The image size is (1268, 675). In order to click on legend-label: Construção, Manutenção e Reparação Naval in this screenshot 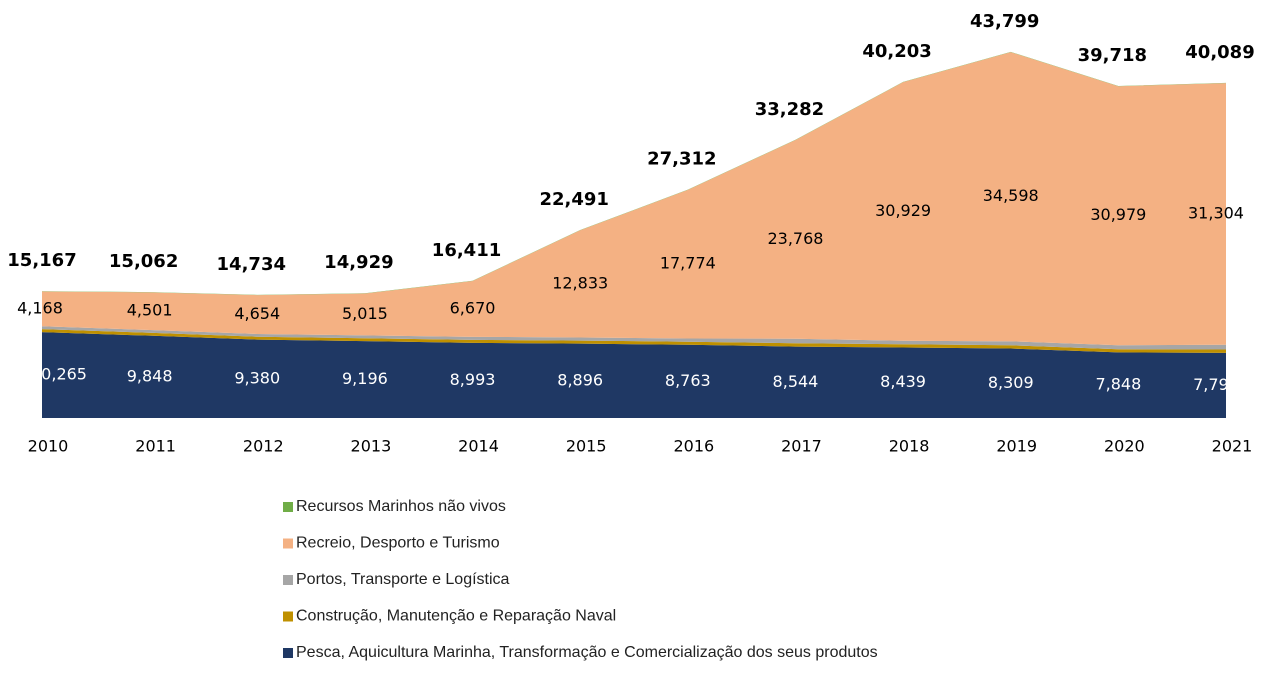, I will do `click(456, 616)`.